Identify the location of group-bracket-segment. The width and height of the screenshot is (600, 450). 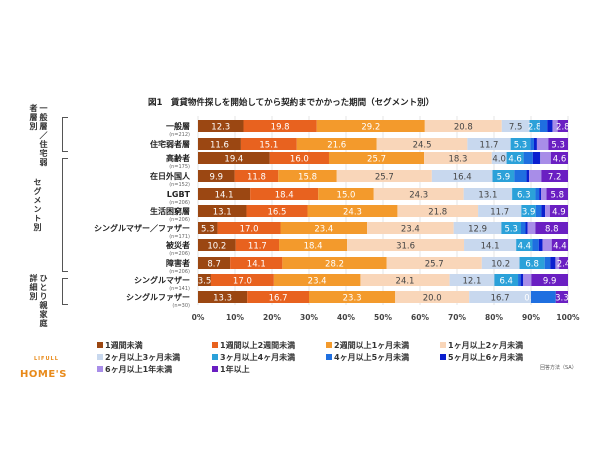
(65, 215).